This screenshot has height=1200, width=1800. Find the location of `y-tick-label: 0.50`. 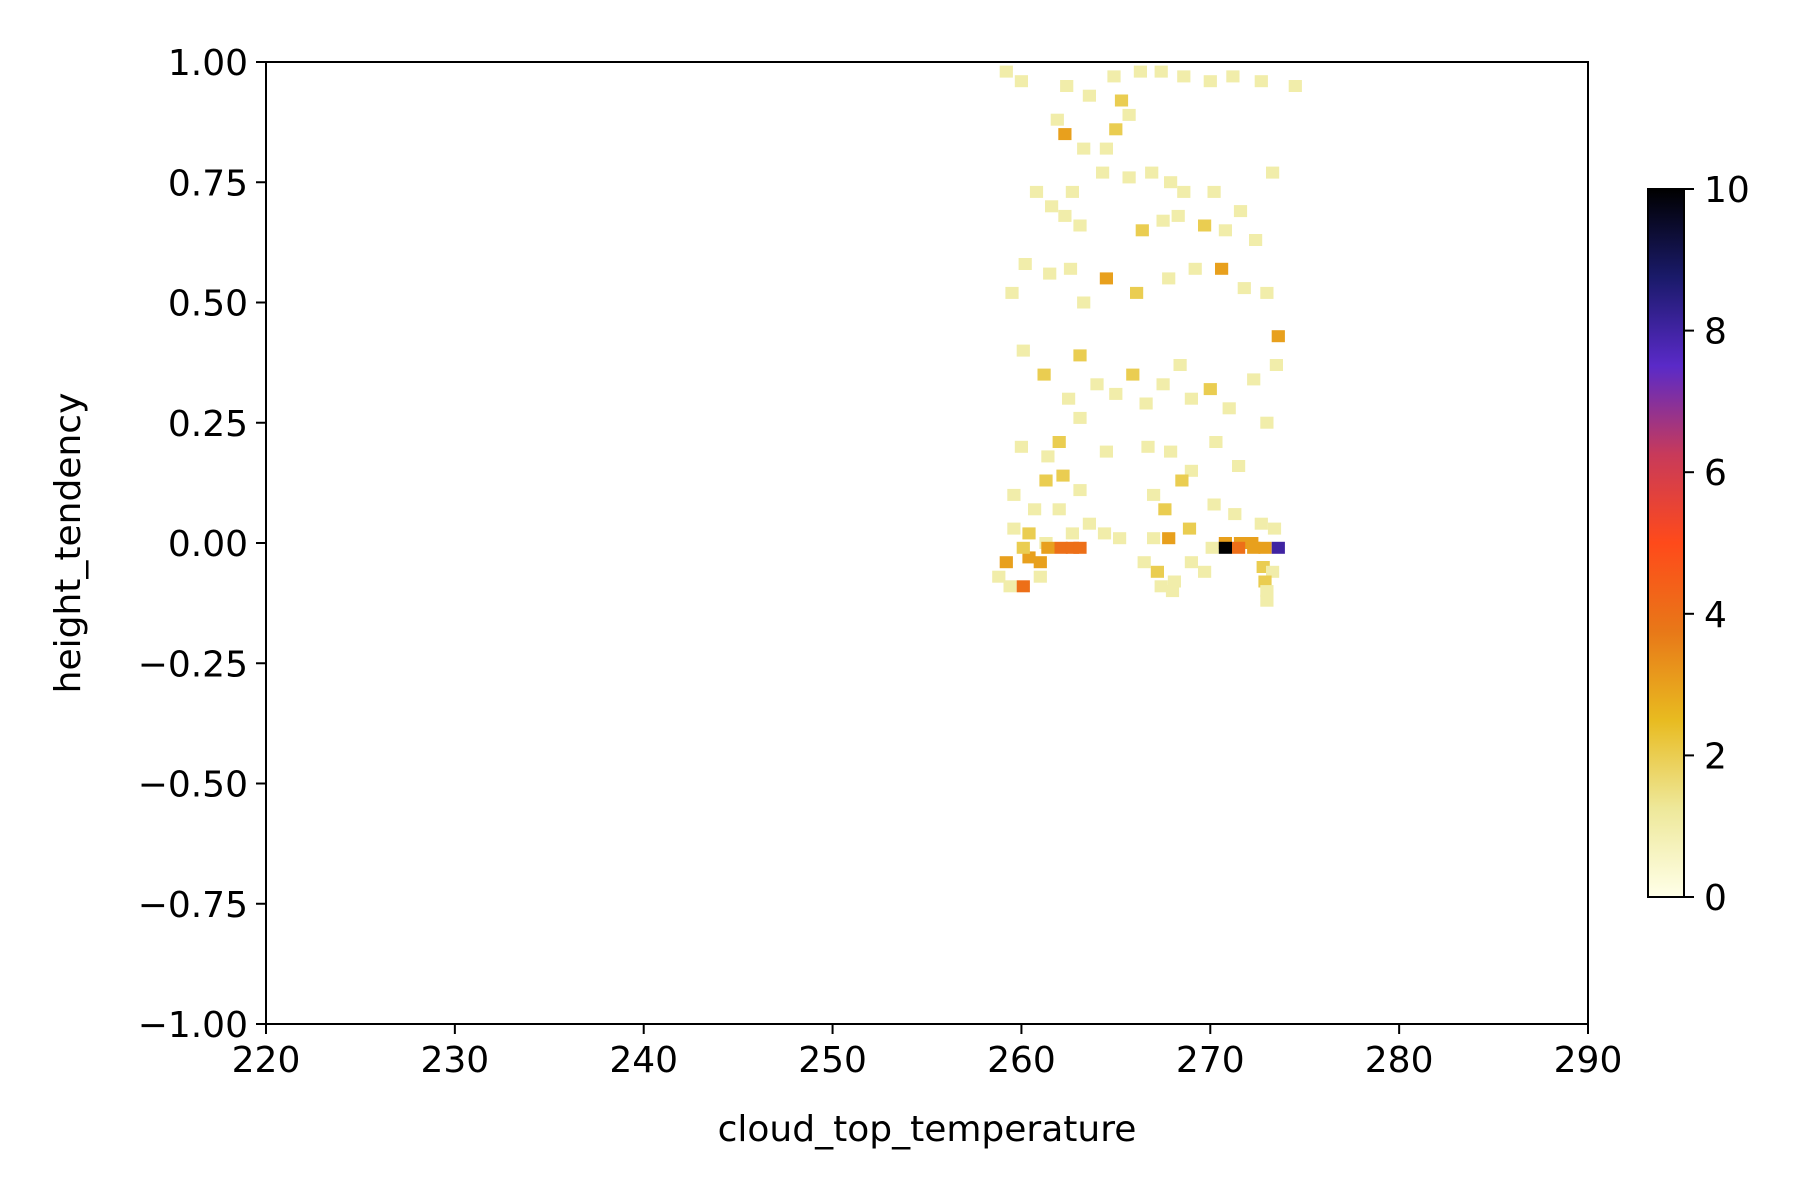

y-tick-label: 0.50 is located at coordinates (208, 304).